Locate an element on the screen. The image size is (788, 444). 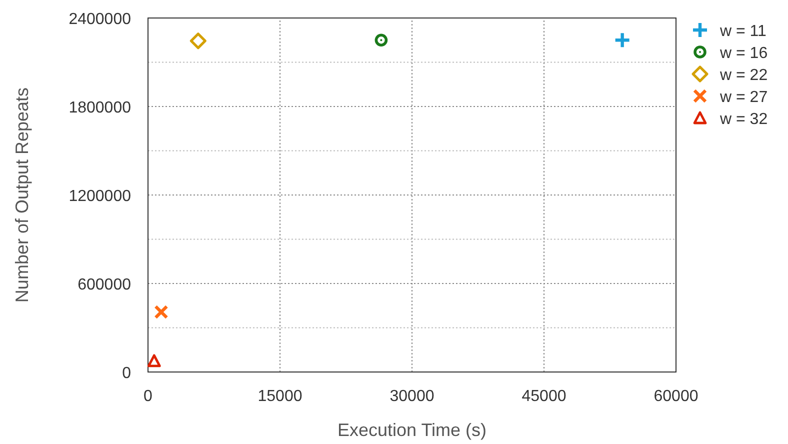
x-tick-label: 30000 is located at coordinates (412, 396).